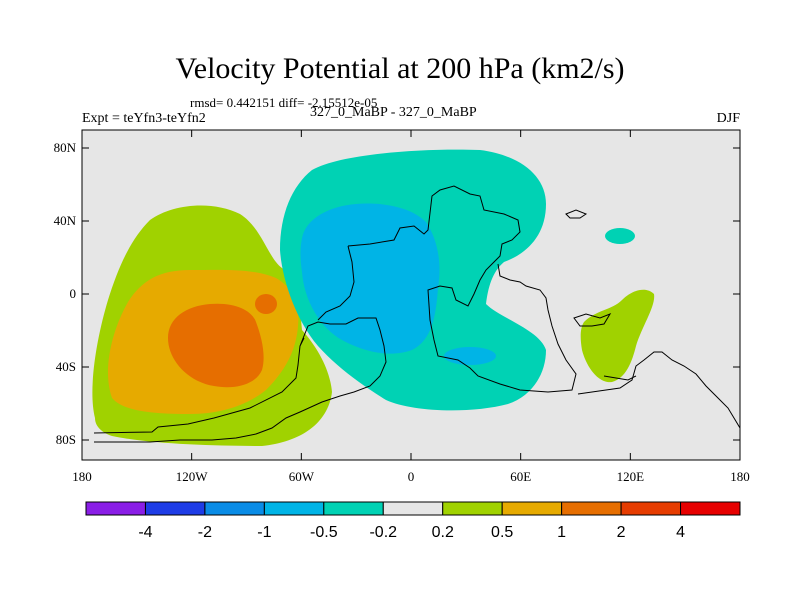 This screenshot has width=800, height=600. Describe the element at coordinates (266, 304) in the screenshot. I see `contour-pos-1-spot` at that location.